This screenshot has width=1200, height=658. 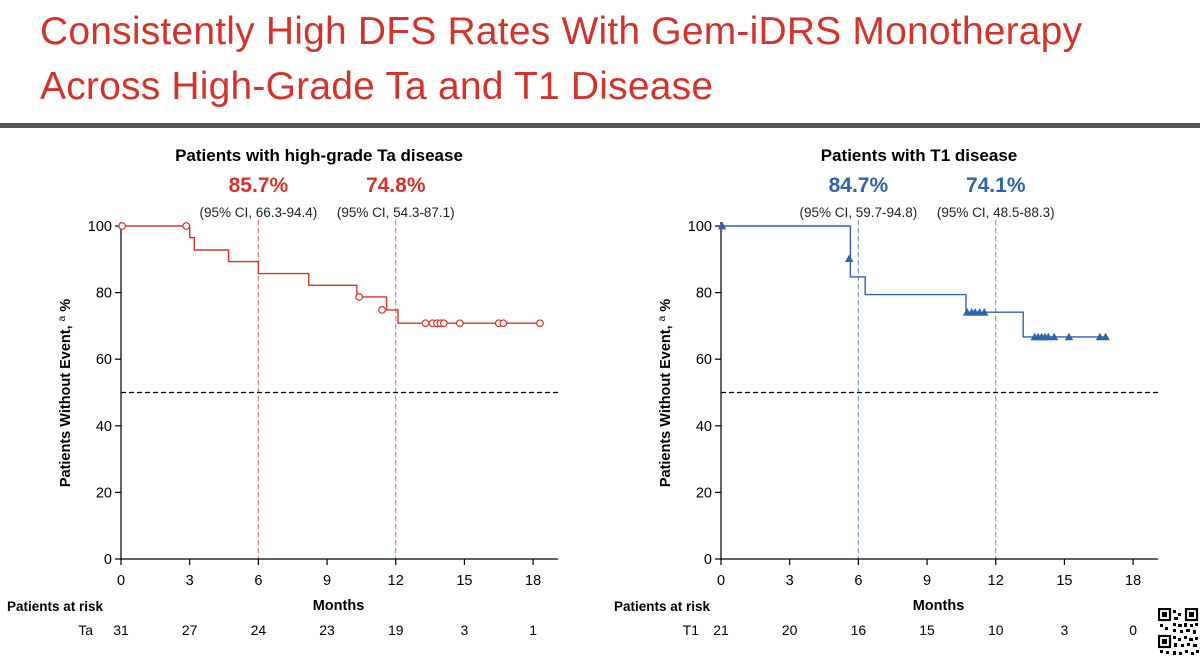 I want to click on panel-title: Patients with T1 disease, so click(x=919, y=155).